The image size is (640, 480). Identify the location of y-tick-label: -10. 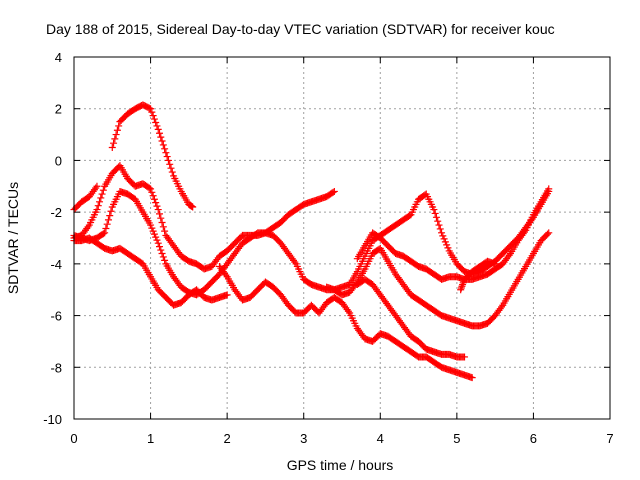
(52, 419).